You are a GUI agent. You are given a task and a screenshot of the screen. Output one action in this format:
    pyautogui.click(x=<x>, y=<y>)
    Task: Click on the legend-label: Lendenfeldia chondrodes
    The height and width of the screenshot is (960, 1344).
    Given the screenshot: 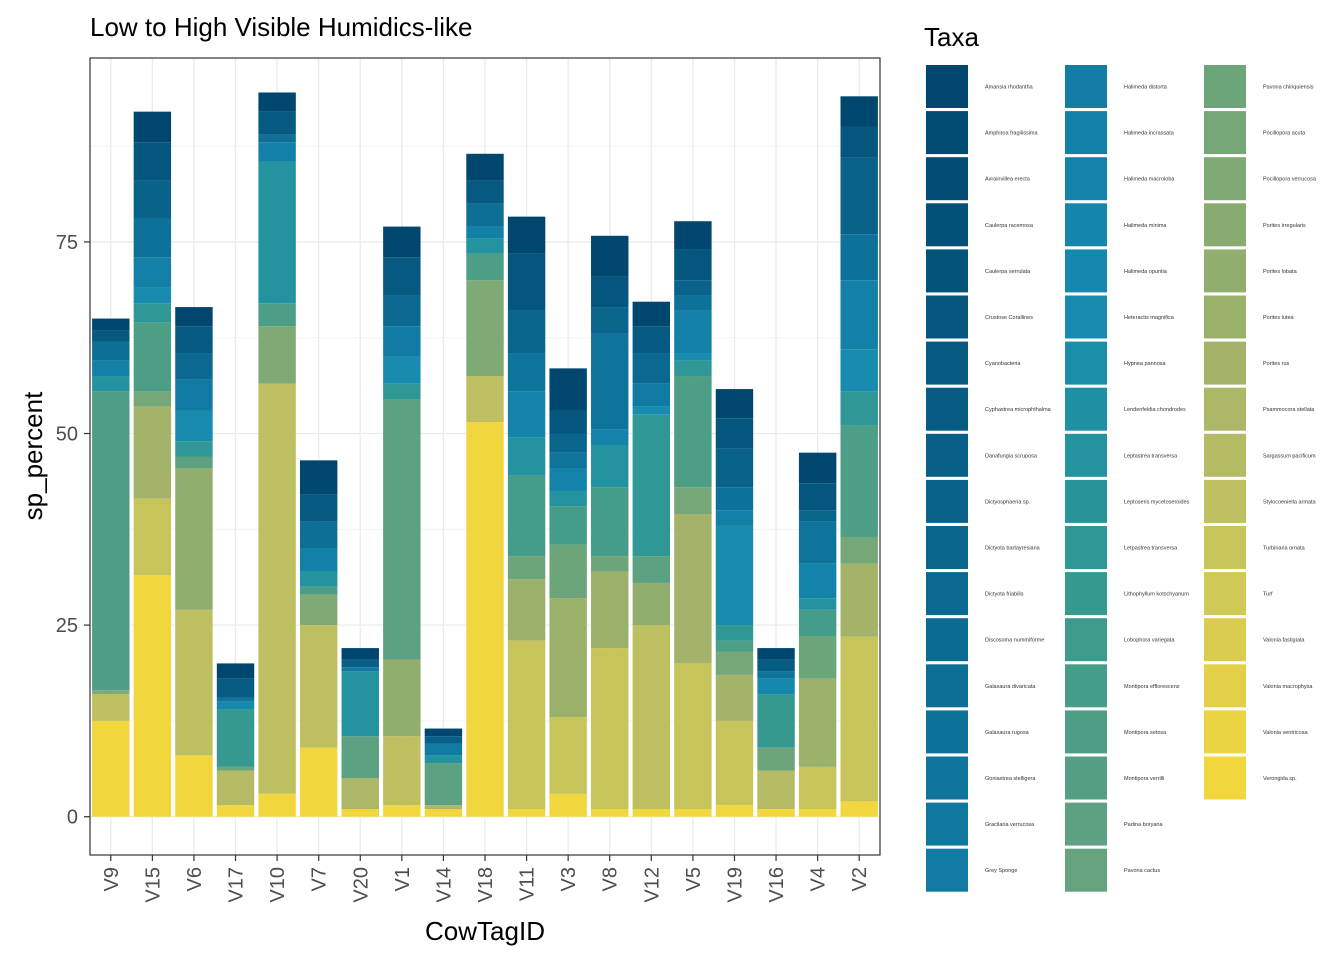 What is the action you would take?
    pyautogui.click(x=1155, y=410)
    